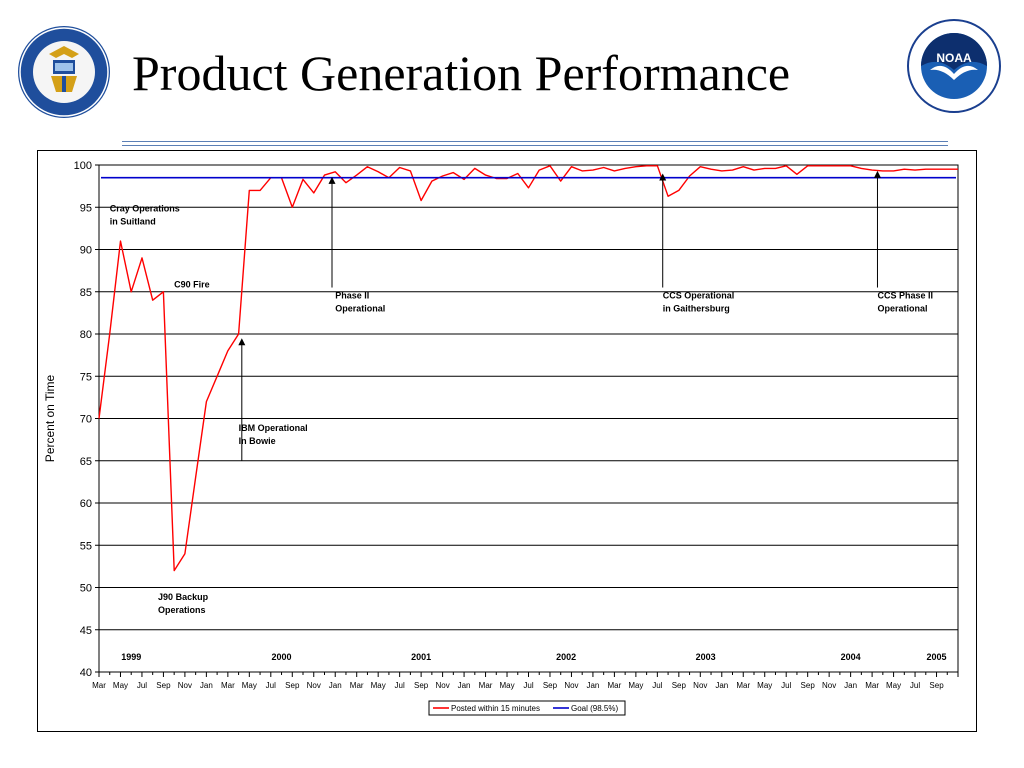 This screenshot has height=768, width=1024. What do you see at coordinates (86, 251) in the screenshot?
I see `y-tick-label: 90` at bounding box center [86, 251].